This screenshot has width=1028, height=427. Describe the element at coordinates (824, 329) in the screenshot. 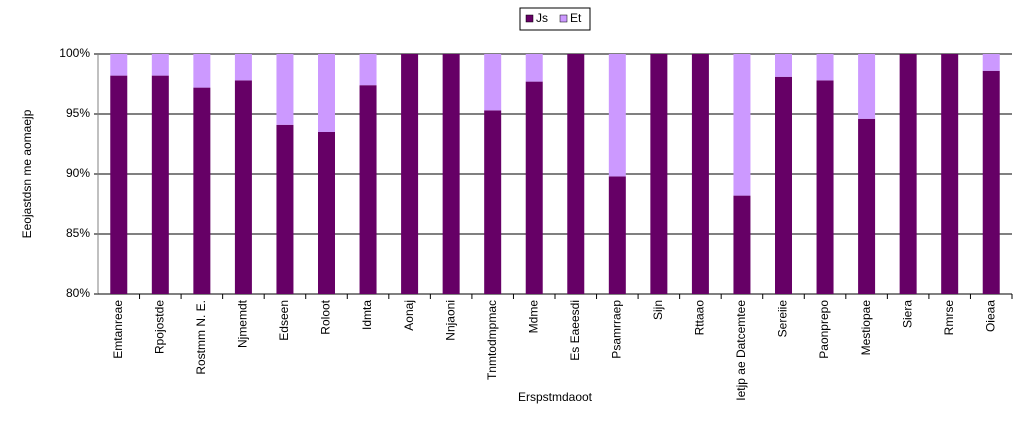

I see `x-tick-label: Paonprepo` at that location.